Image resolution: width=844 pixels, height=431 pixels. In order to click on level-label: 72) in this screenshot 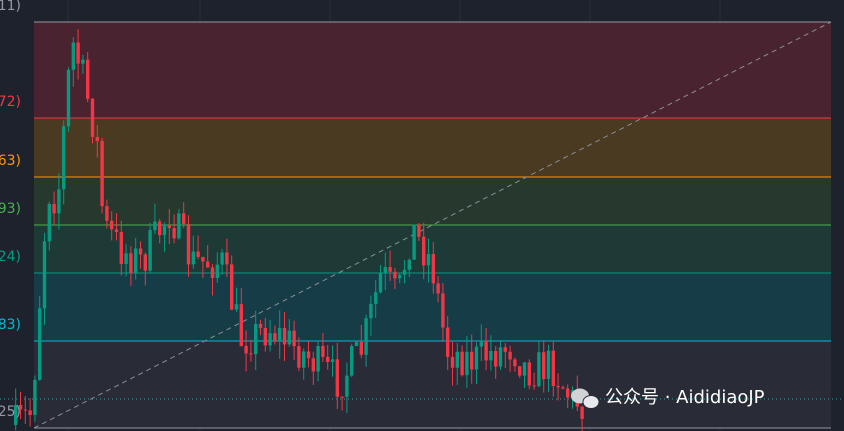, I will do `click(10, 102)`.